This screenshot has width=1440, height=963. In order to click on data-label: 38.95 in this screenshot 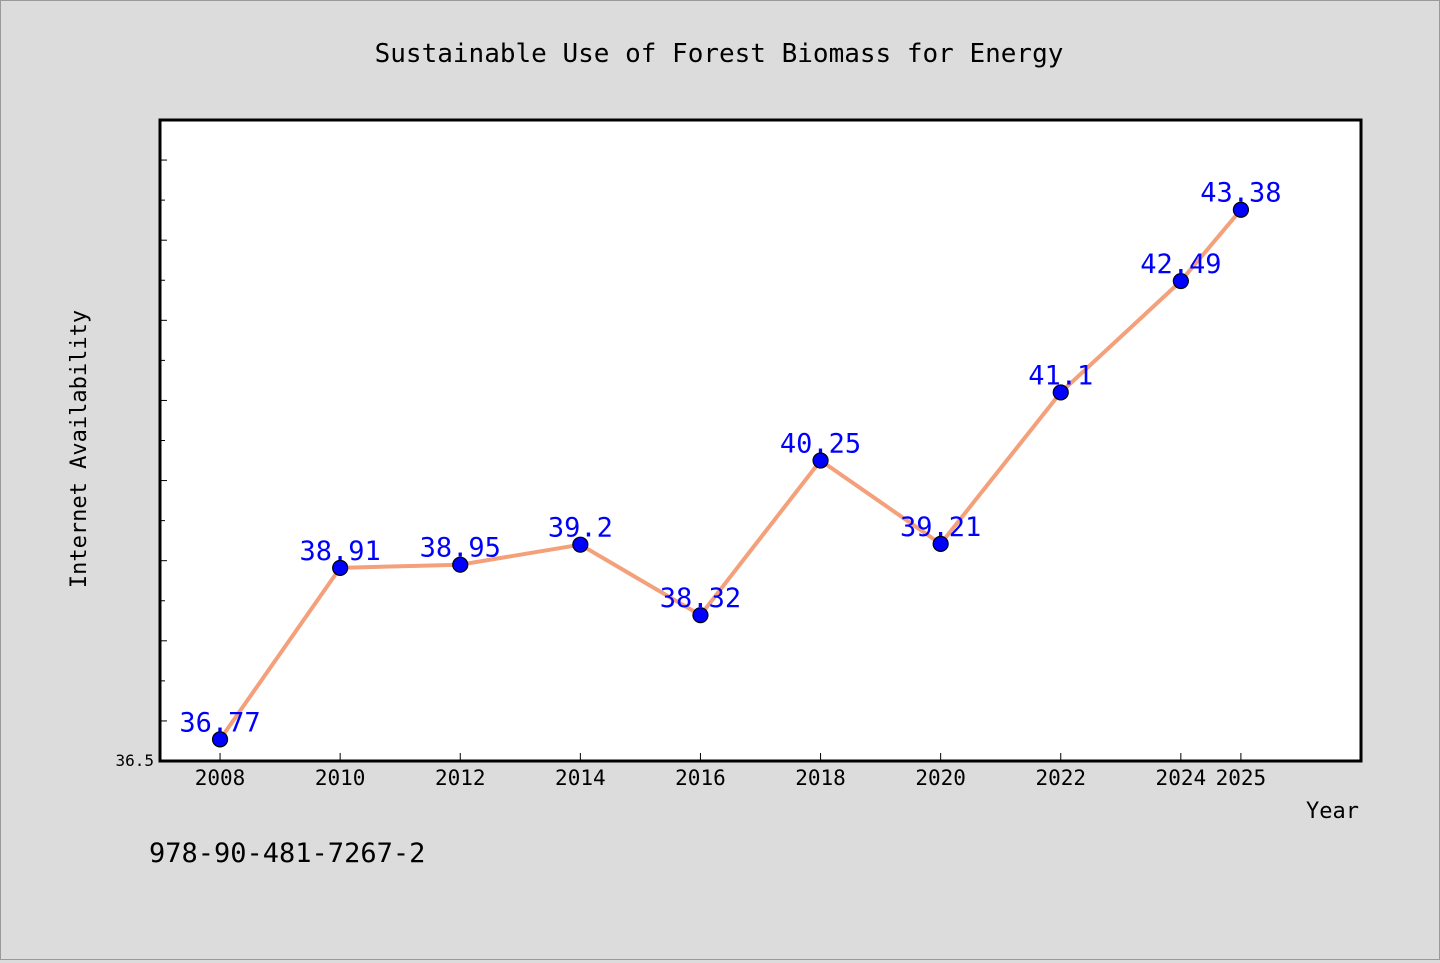, I will do `click(460, 548)`.